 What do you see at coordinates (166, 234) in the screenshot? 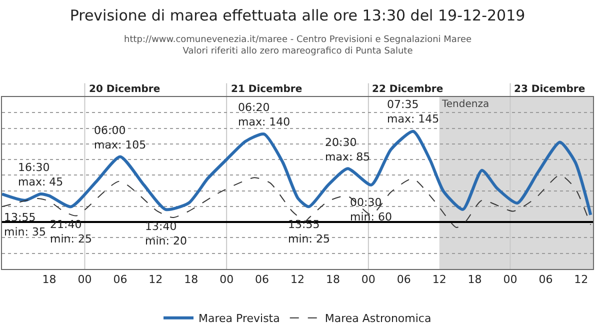
I see `annotation: 13:40 min: 20` at bounding box center [166, 234].